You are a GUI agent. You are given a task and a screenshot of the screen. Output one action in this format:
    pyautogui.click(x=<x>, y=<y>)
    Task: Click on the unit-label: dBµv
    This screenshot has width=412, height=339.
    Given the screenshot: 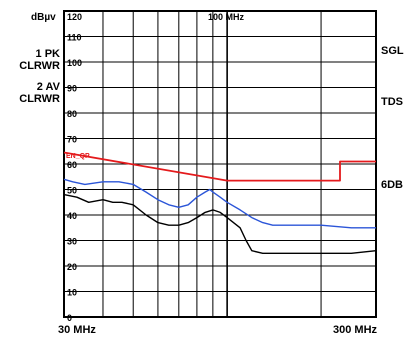 What is the action you would take?
    pyautogui.click(x=43, y=17)
    